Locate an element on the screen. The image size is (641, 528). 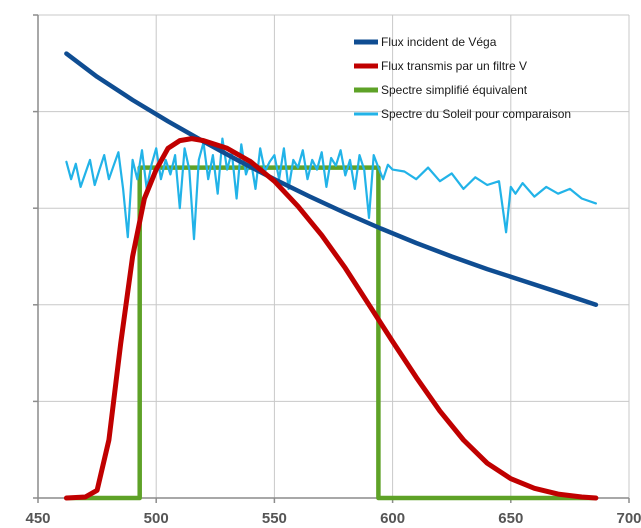
x-tick-label-650: 650 is located at coordinates (510, 518).